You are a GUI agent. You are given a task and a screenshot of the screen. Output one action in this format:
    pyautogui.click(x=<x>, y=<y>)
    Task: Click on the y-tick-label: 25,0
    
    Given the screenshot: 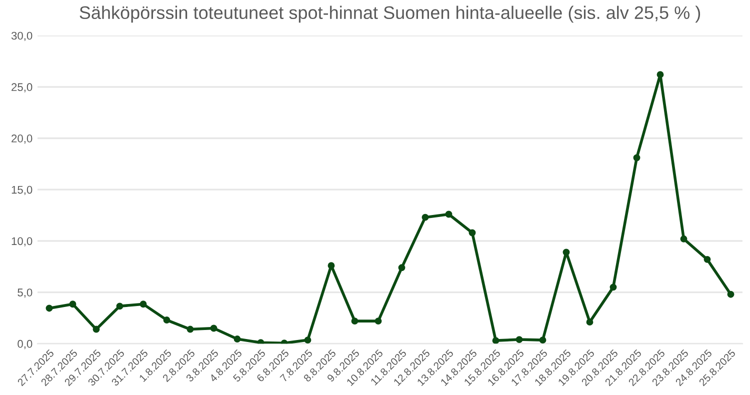 What is the action you would take?
    pyautogui.click(x=22, y=87)
    